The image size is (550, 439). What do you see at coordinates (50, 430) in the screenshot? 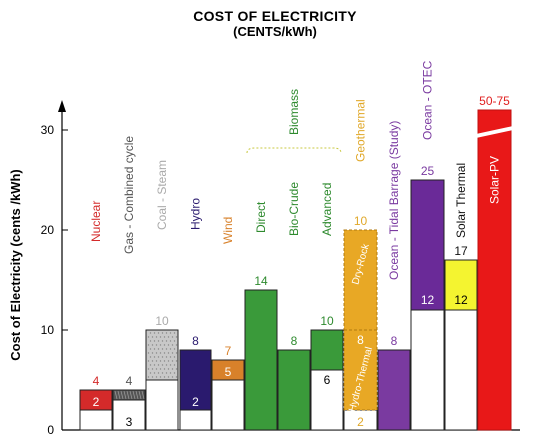
I see `y-tick-label: 0` at bounding box center [50, 430].